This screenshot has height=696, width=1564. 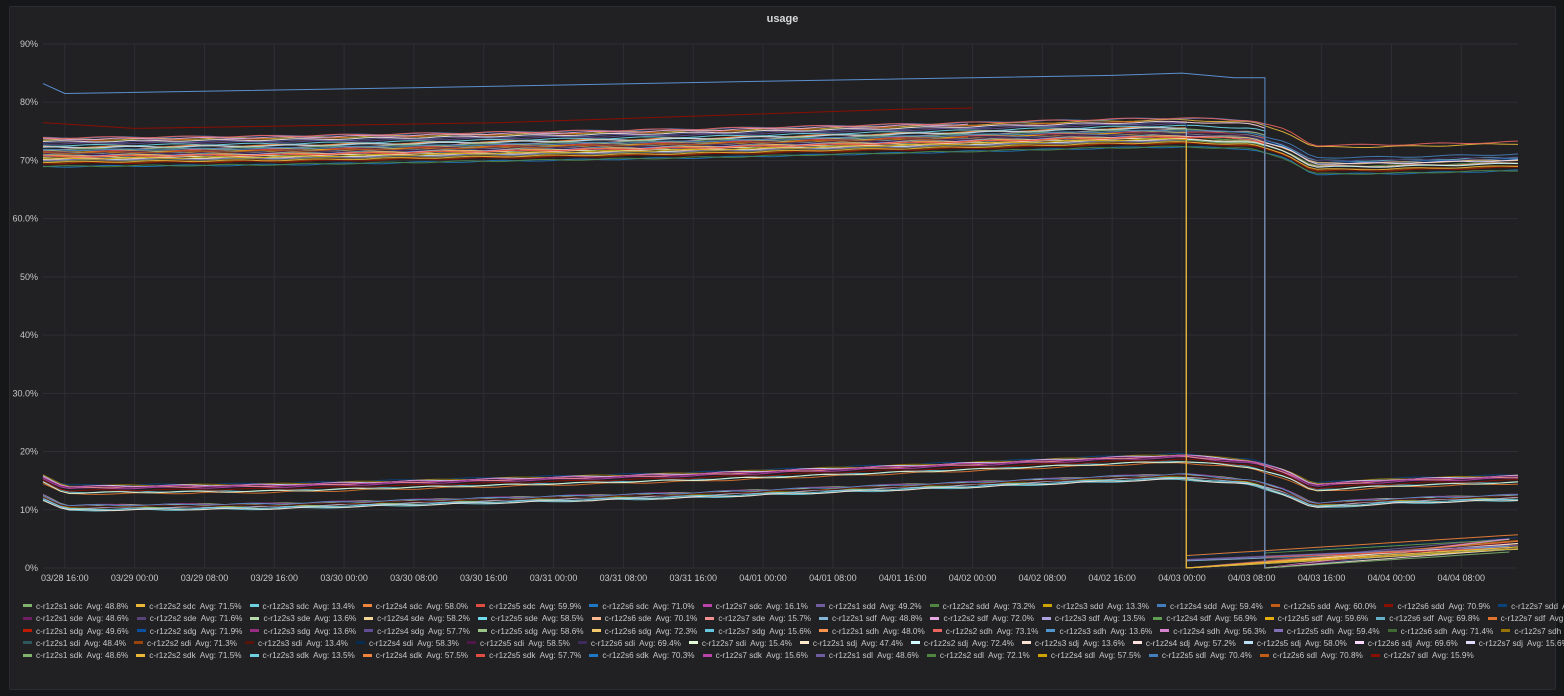 I want to click on legend-series-avg: Avg: 71.9%, so click(x=221, y=631).